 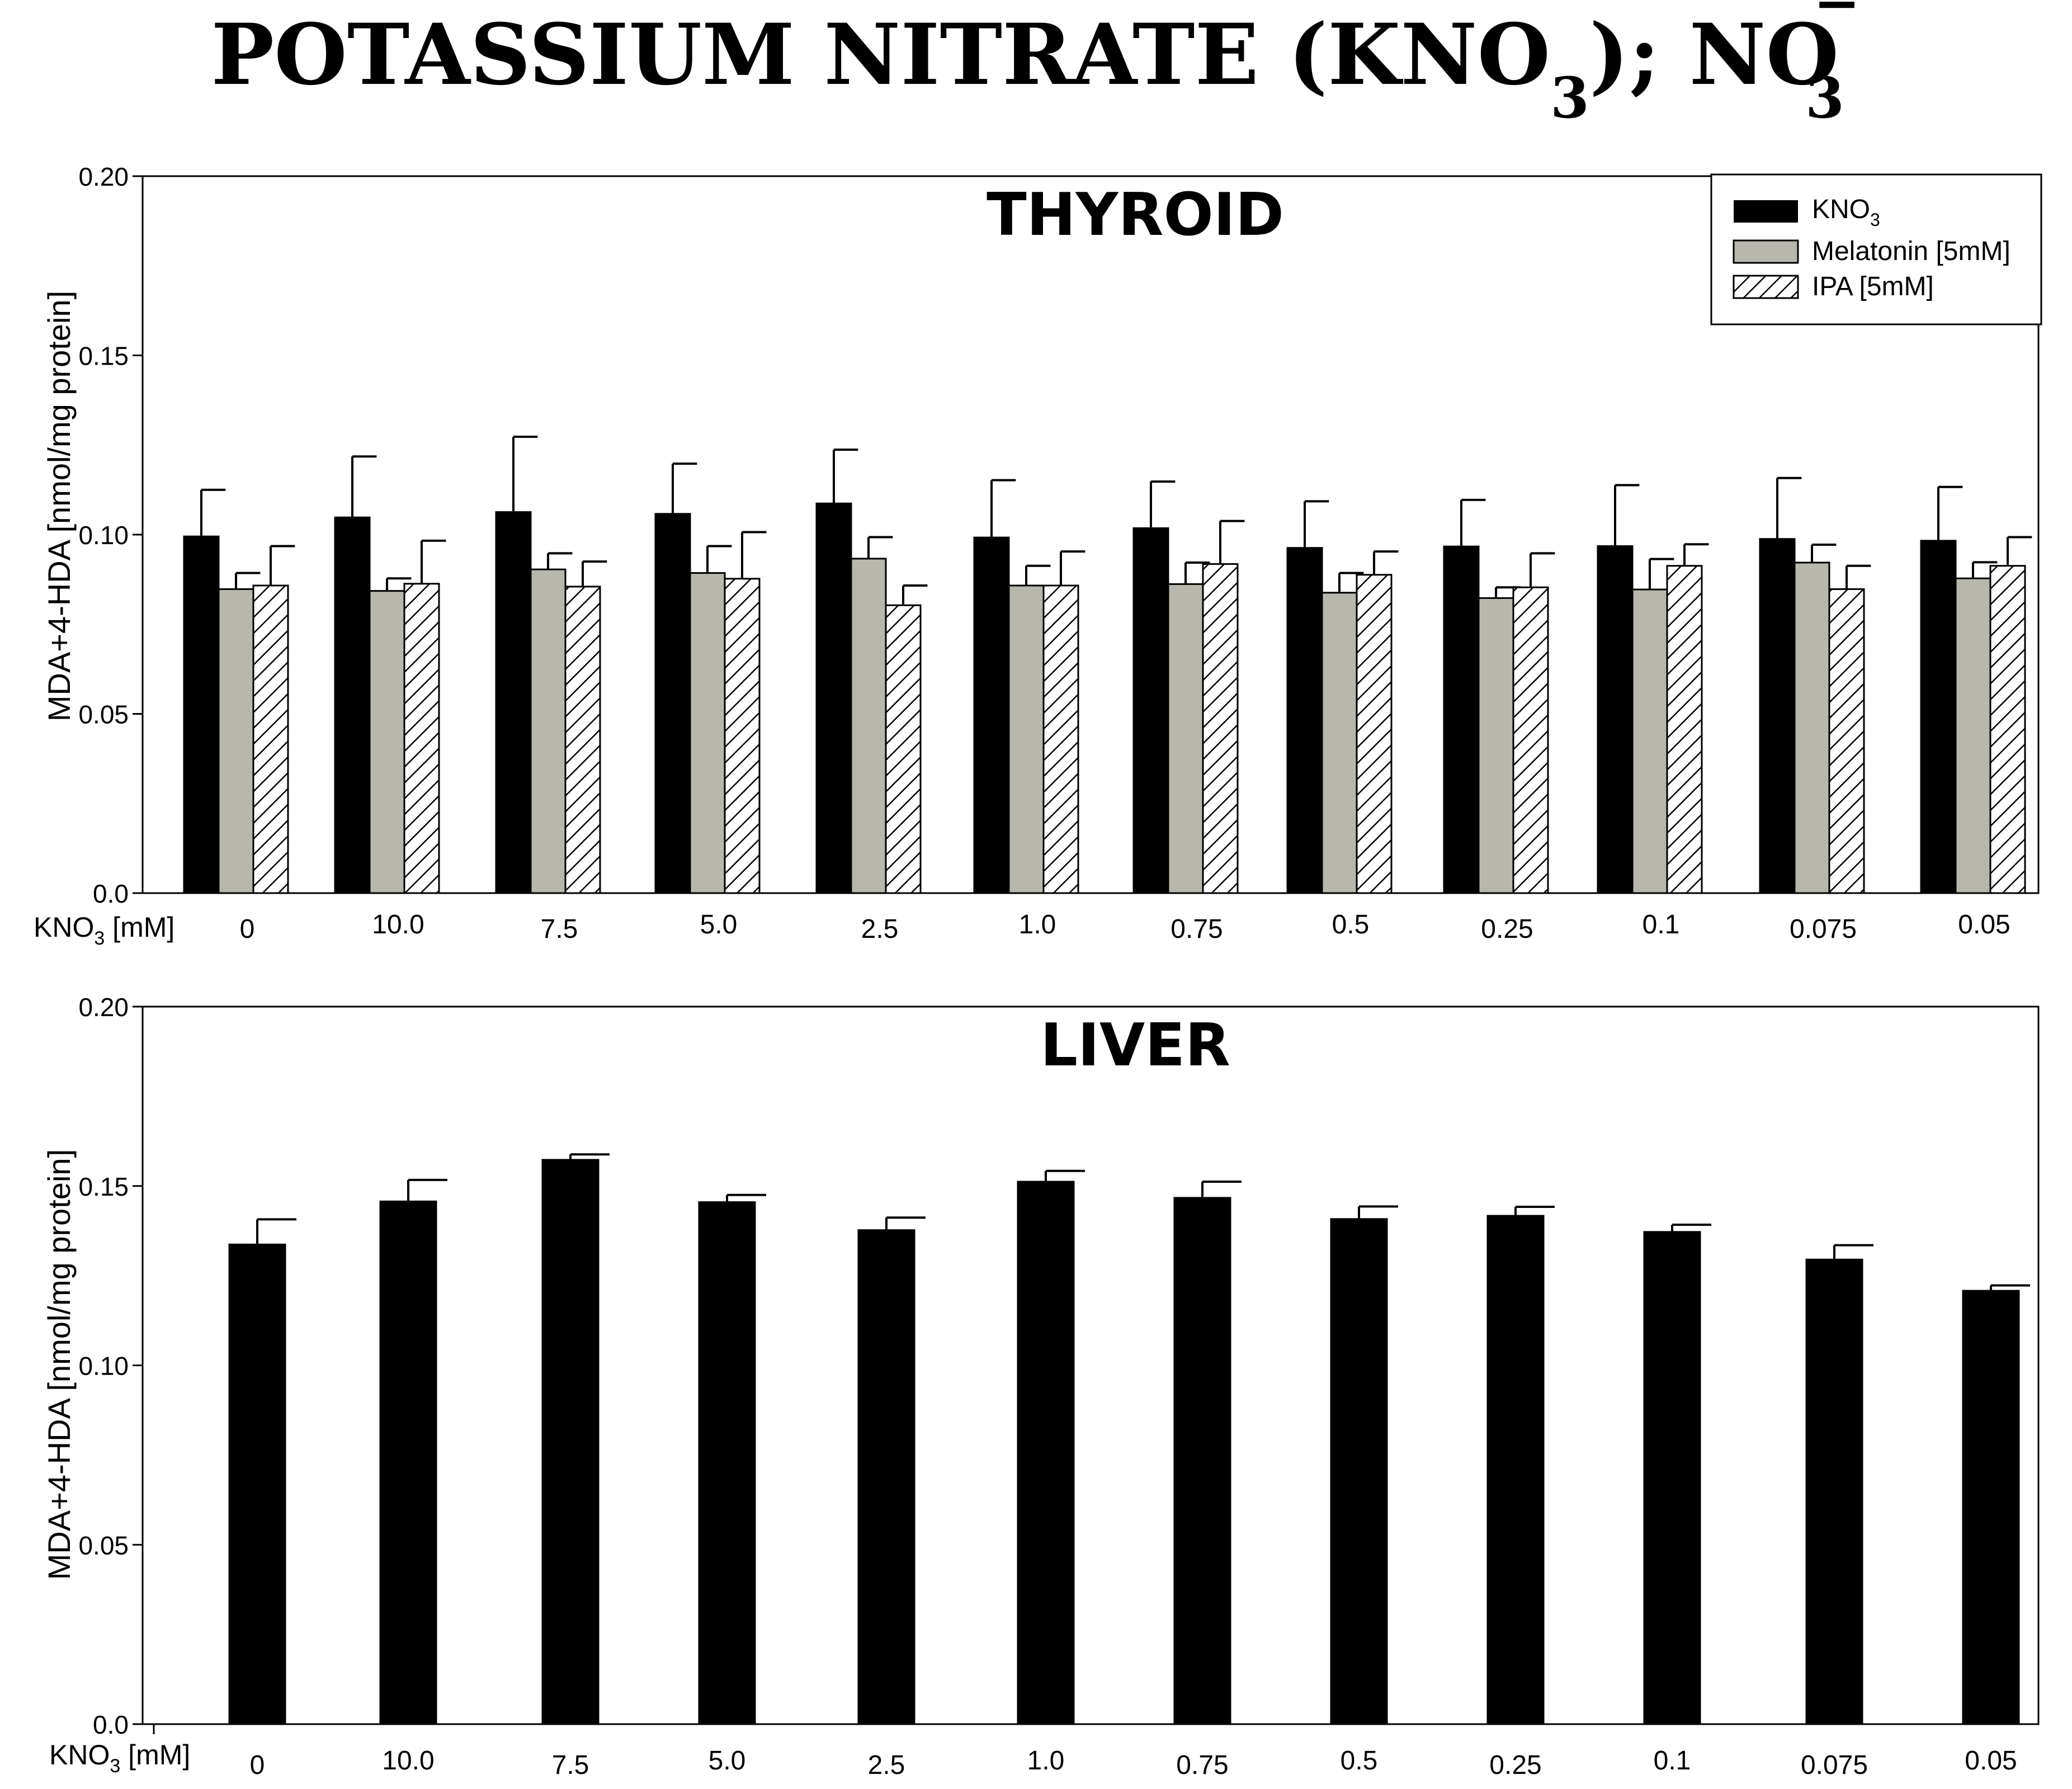 I want to click on liver-x-tick-label: 0.05, so click(x=1991, y=1761).